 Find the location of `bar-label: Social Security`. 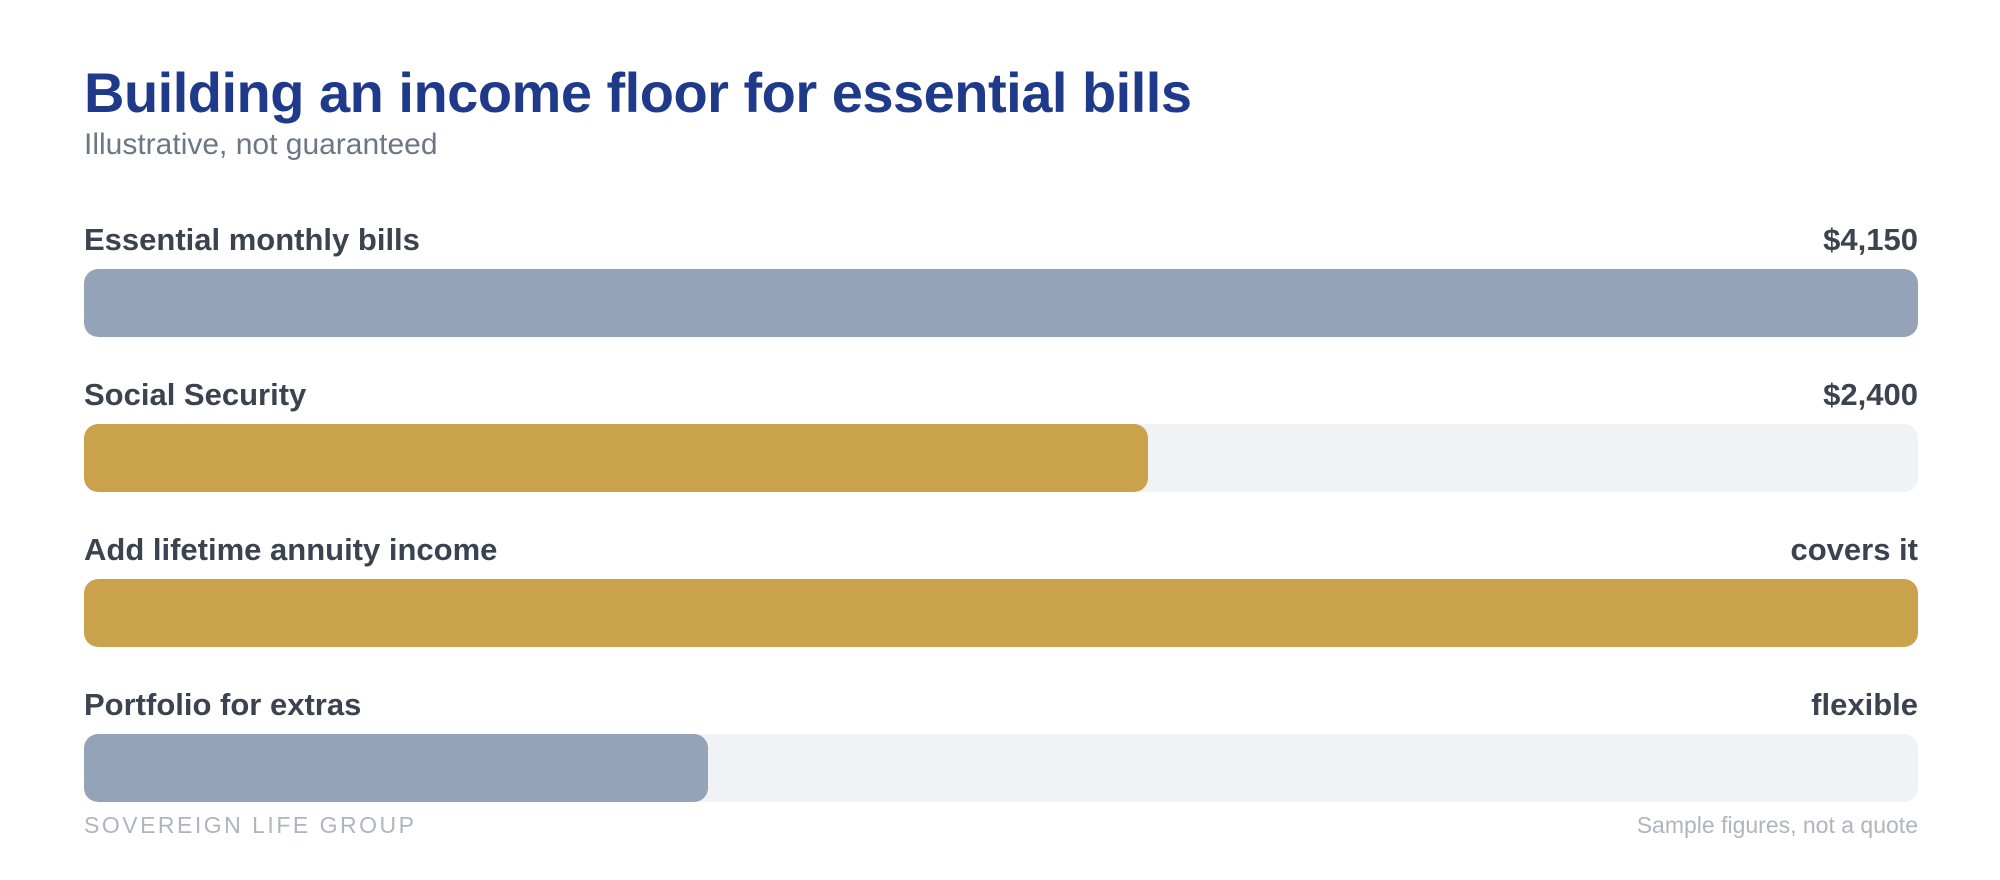

bar-label: Social Security is located at coordinates (195, 394).